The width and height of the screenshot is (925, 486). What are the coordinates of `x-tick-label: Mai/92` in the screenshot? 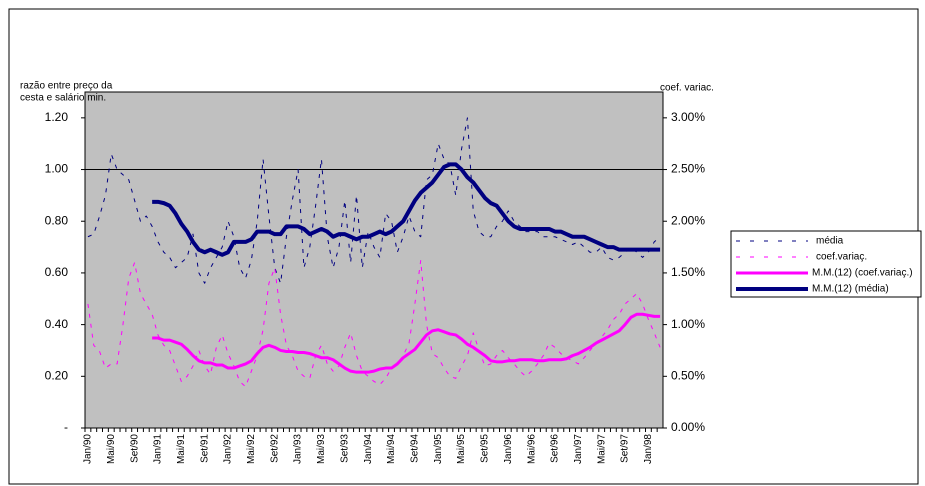 It's located at (251, 449).